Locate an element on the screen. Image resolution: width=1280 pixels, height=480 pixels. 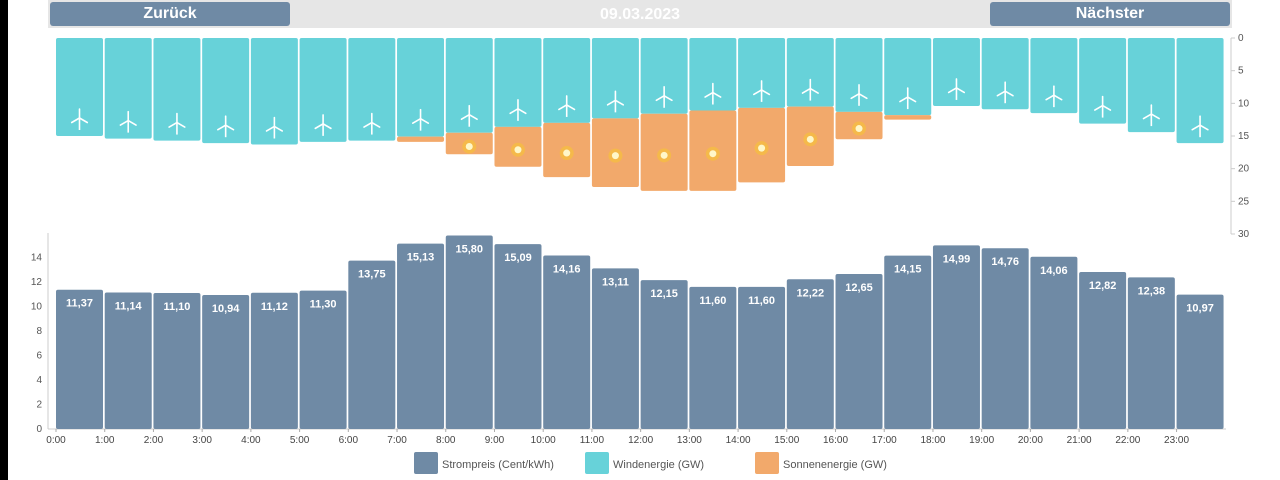
price-hour-group: 13,11 11:00 is located at coordinates (609, 357).